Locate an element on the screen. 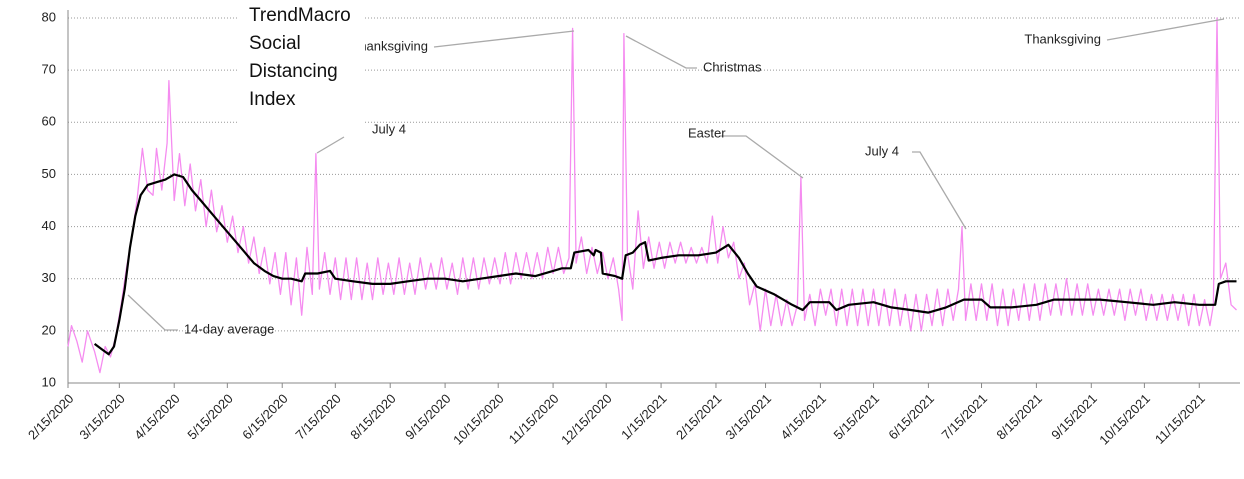  chart-title: TrendMacro Social Distancing Index is located at coordinates (301, 63).